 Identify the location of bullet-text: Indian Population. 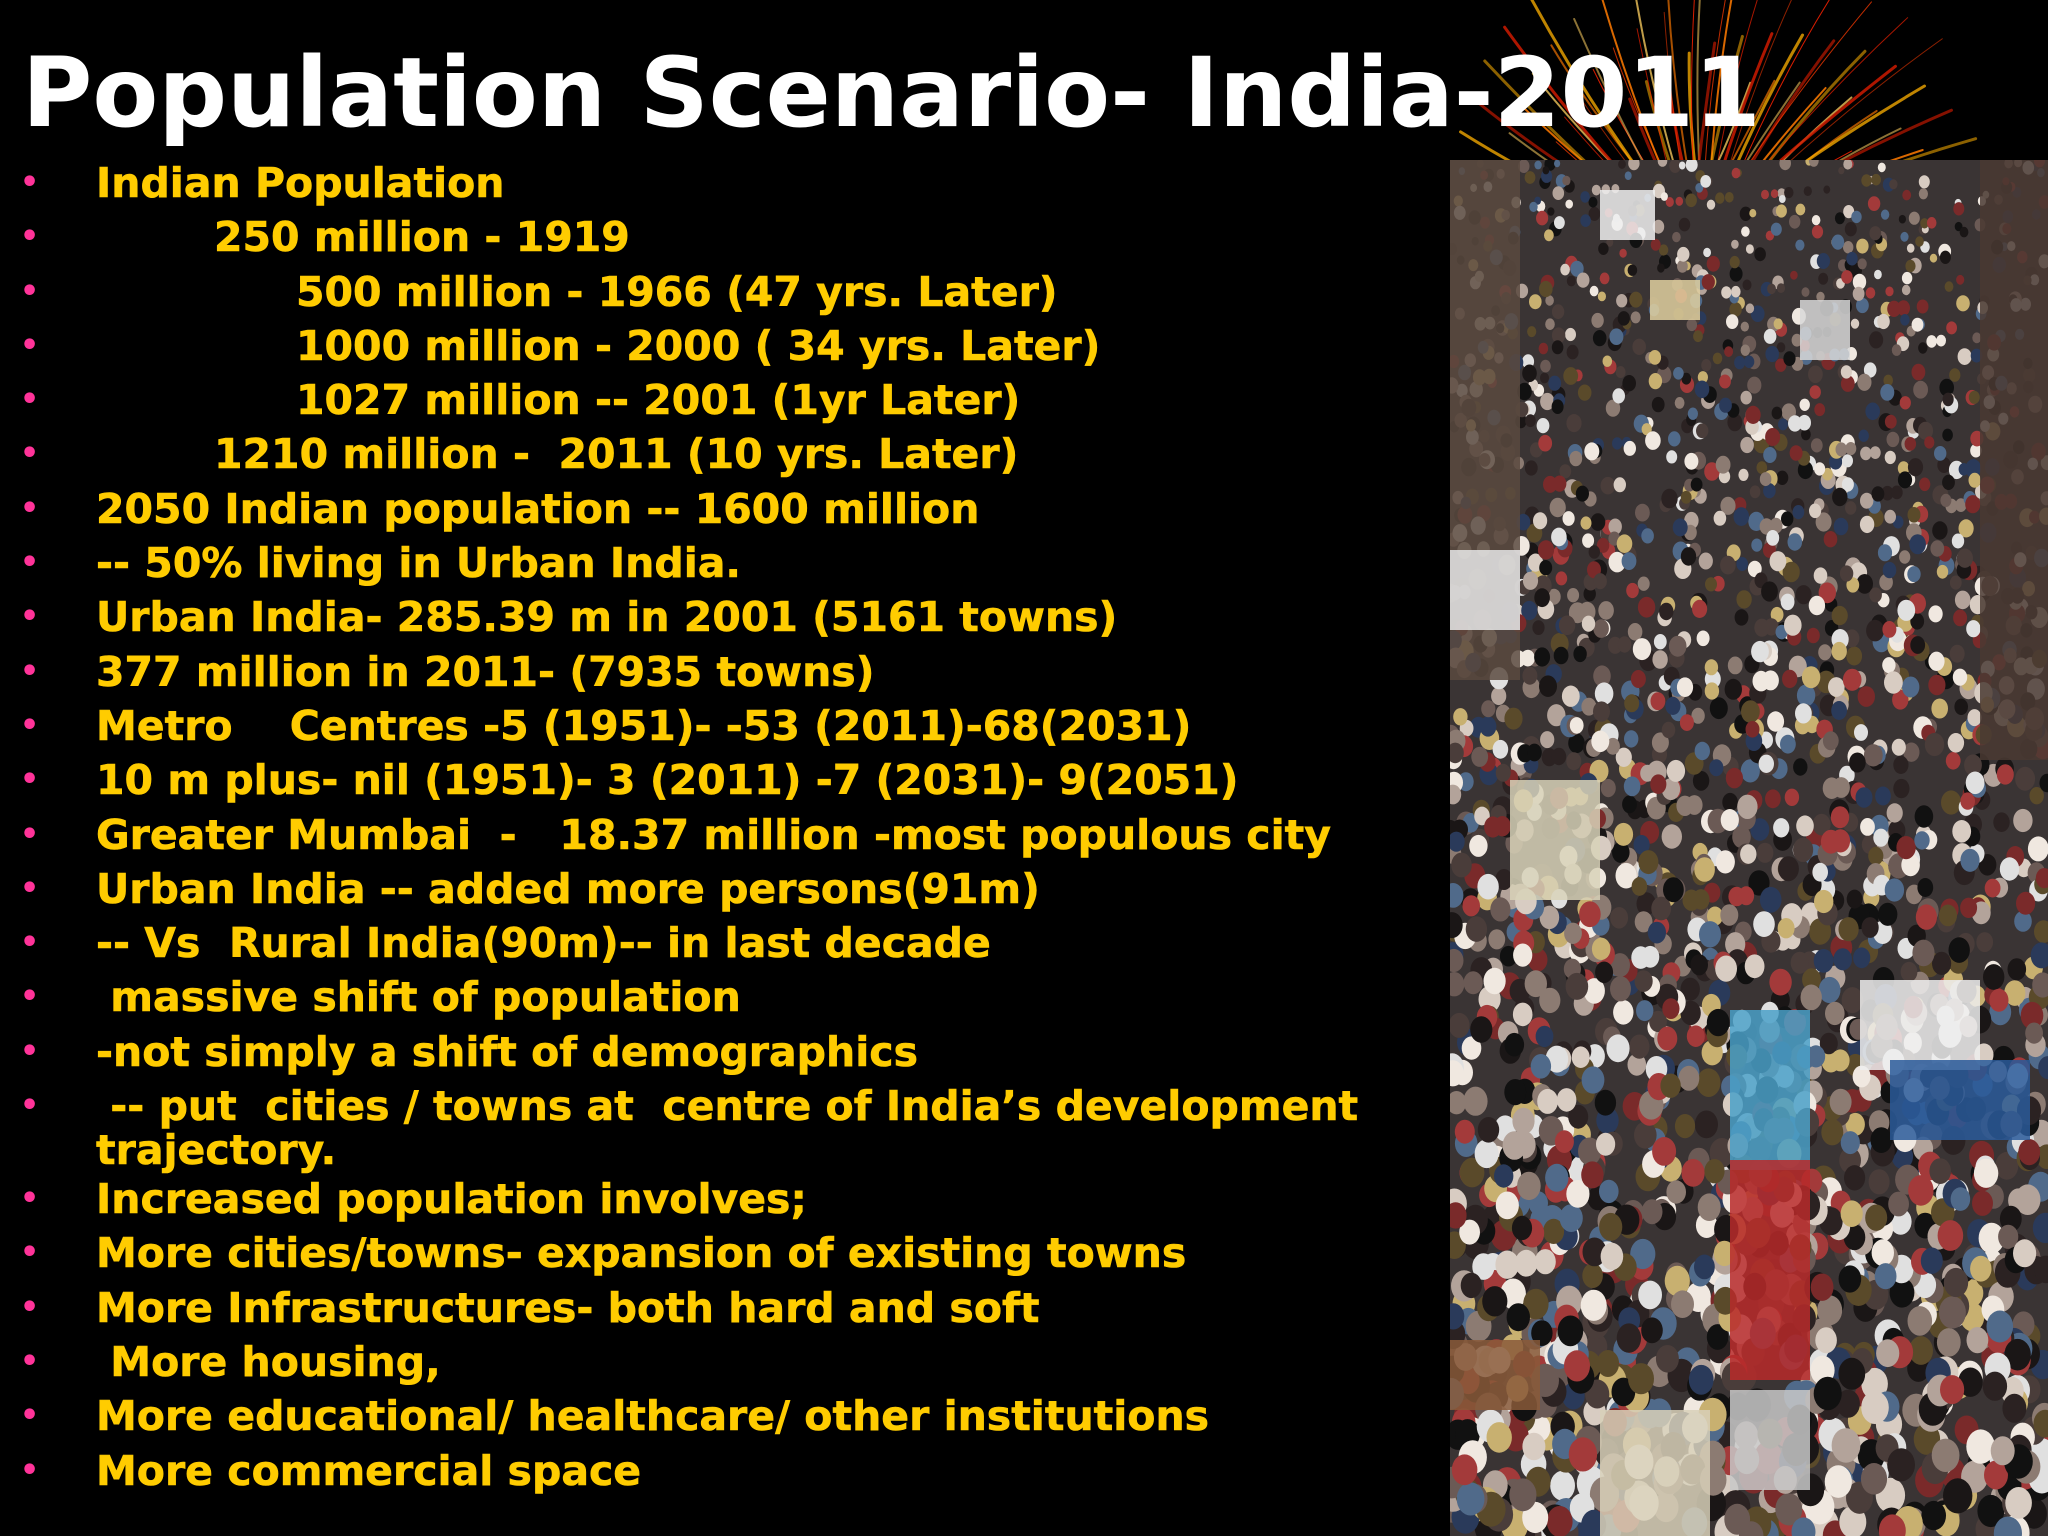
(300, 183).